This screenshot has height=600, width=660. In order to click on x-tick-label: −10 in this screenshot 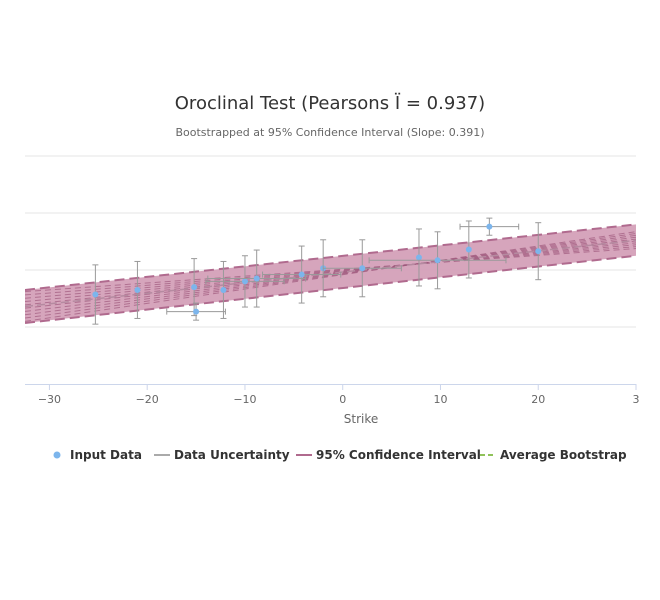, I will do `click(244, 399)`.